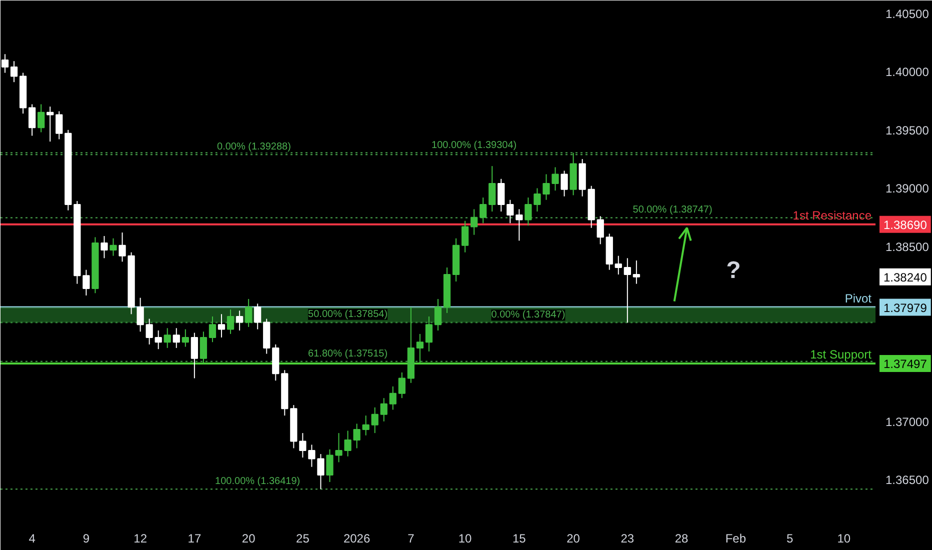 This screenshot has width=932, height=550. Describe the element at coordinates (906, 225) in the screenshot. I see `y-tick-label: 1.38690` at that location.